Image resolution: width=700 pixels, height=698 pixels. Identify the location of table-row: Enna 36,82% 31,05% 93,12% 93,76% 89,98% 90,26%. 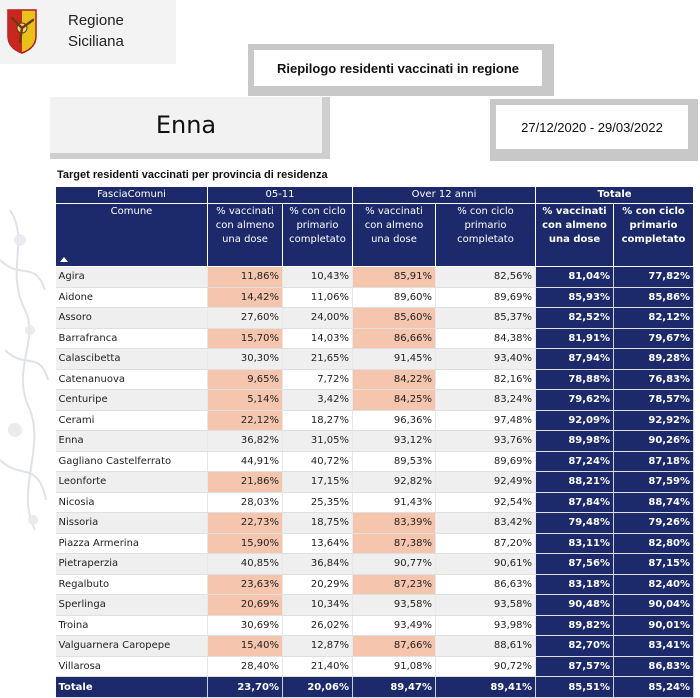
(375, 441).